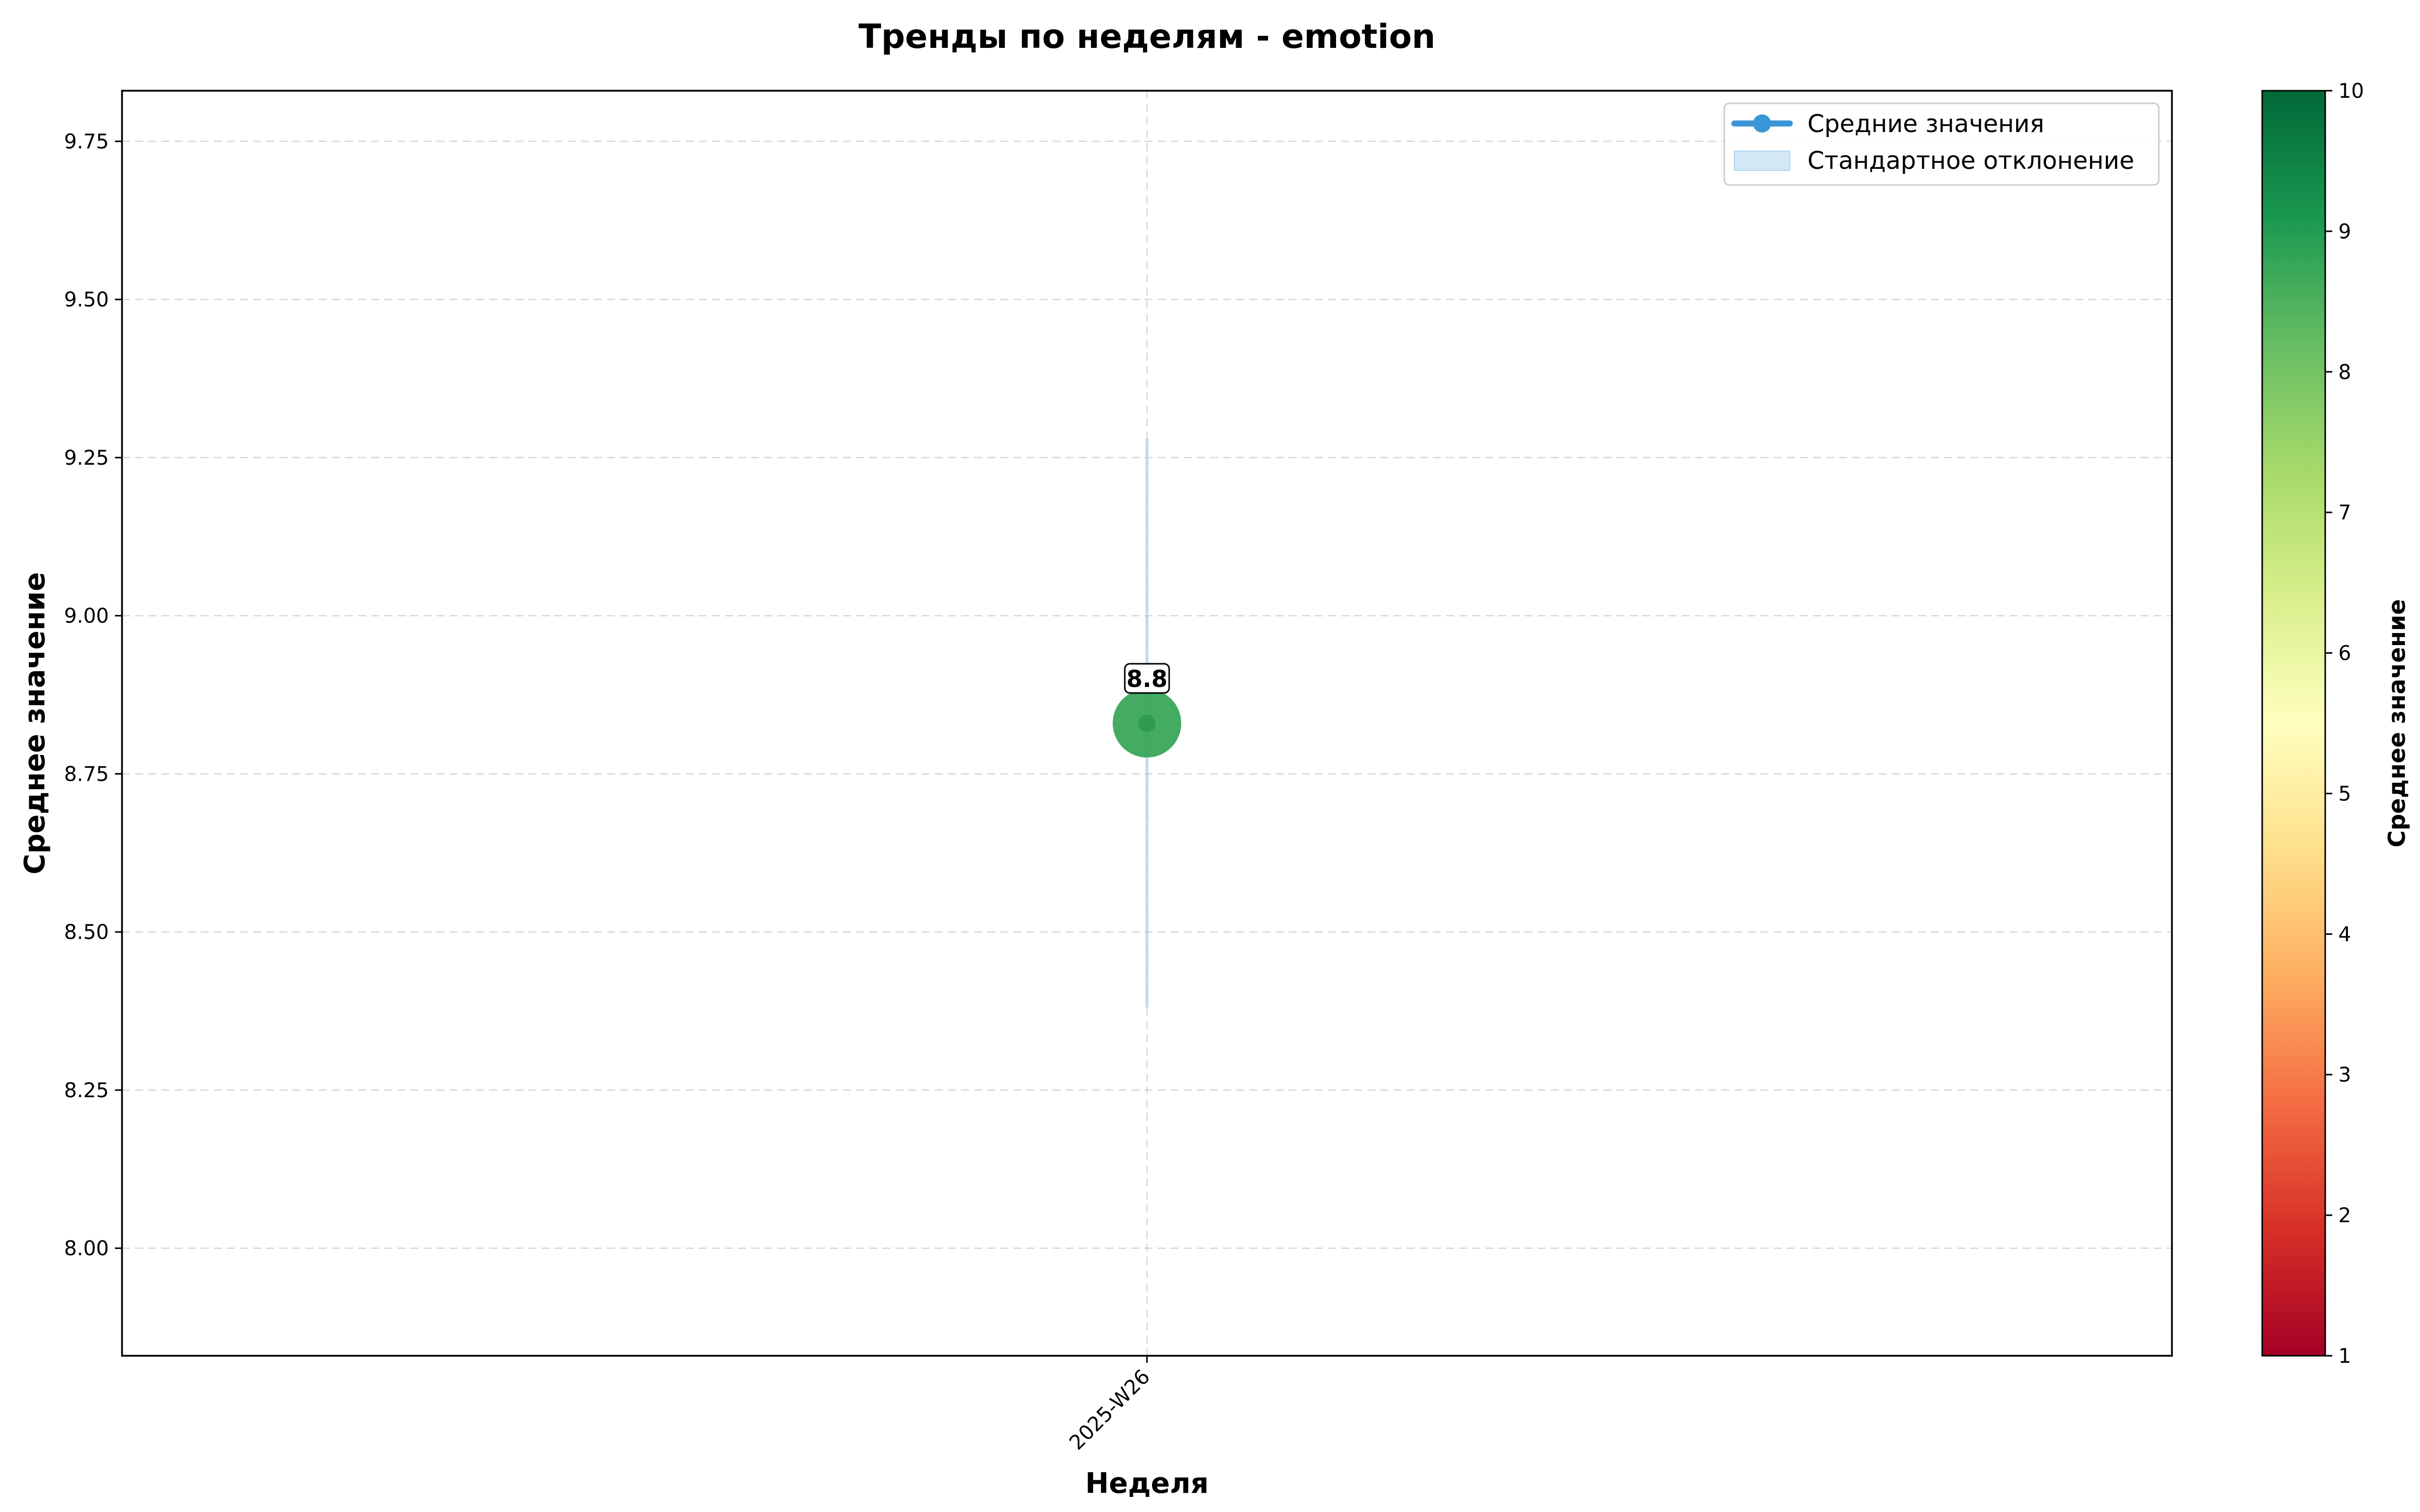 This screenshot has height=1512, width=2420. I want to click on y-tick-label: 9.75, so click(86, 141).